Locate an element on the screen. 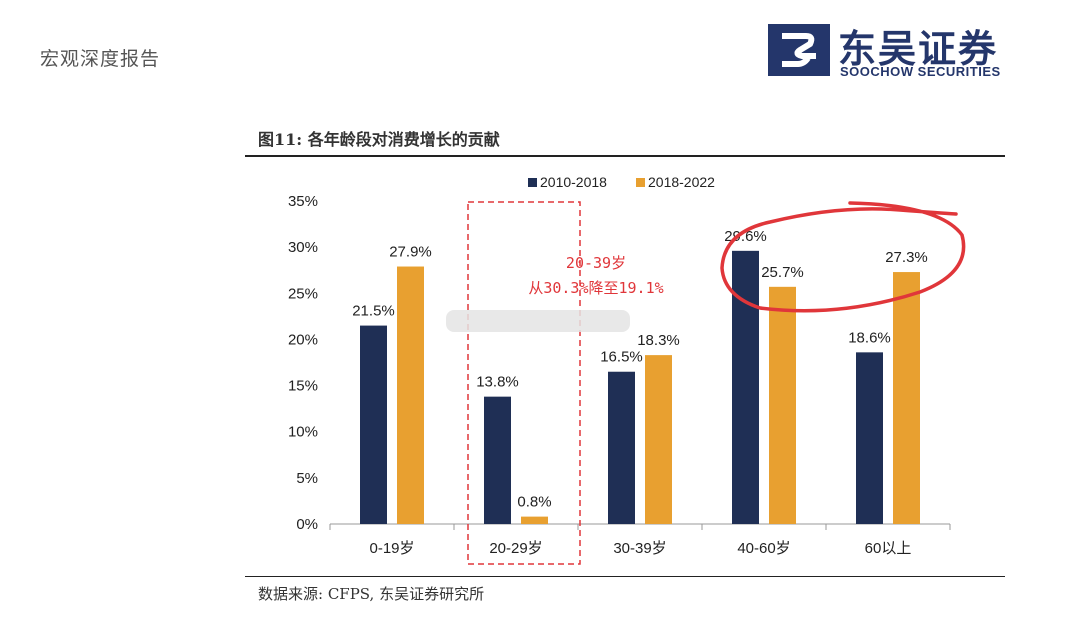 The image size is (1080, 635). annotation-line-1: 20-39岁 is located at coordinates (596, 263).